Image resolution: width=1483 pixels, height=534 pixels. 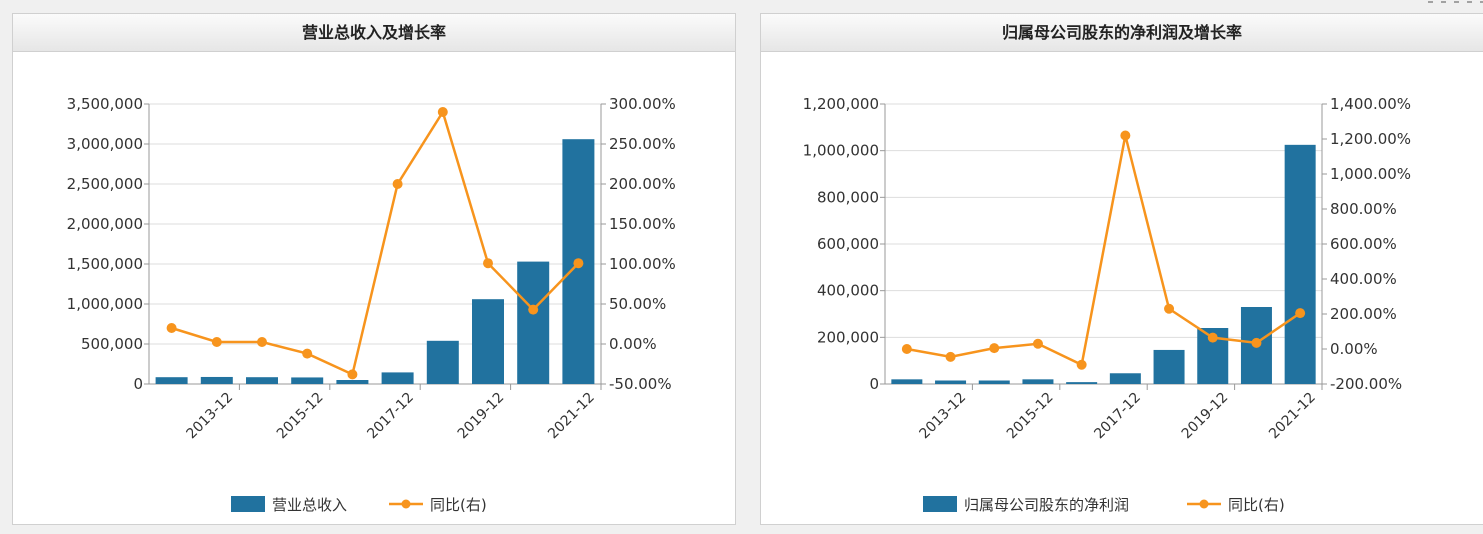 I want to click on left-axis-tick-label: 200,000, so click(x=848, y=337).